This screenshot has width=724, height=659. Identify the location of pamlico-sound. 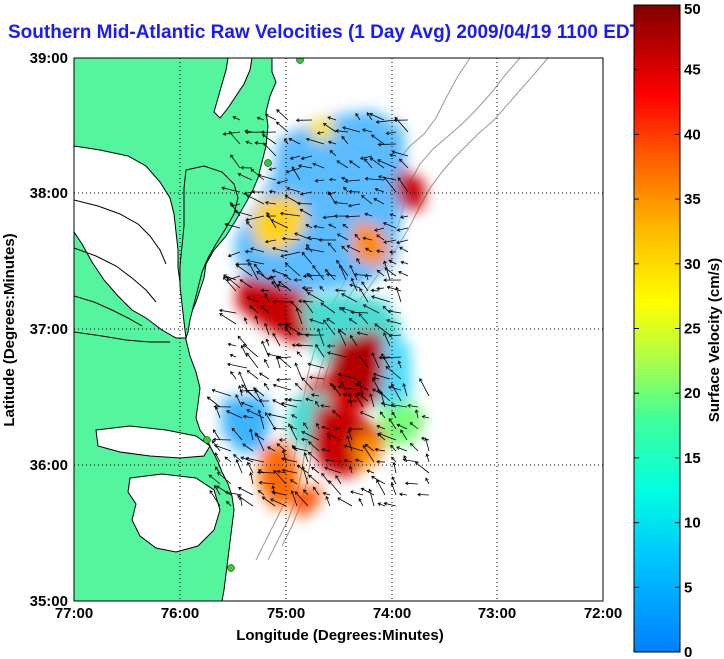
(174, 513).